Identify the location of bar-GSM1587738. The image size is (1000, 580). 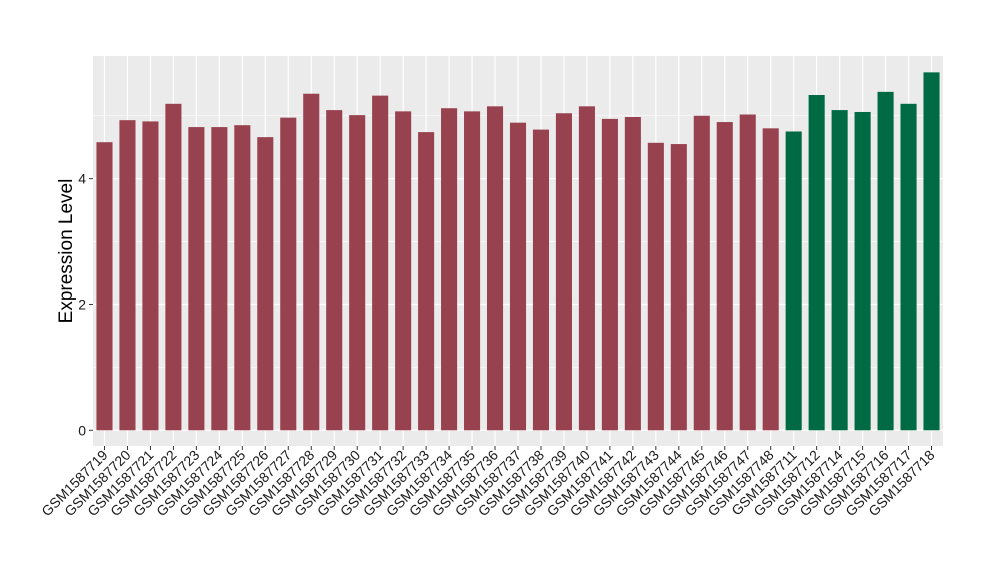
(541, 280).